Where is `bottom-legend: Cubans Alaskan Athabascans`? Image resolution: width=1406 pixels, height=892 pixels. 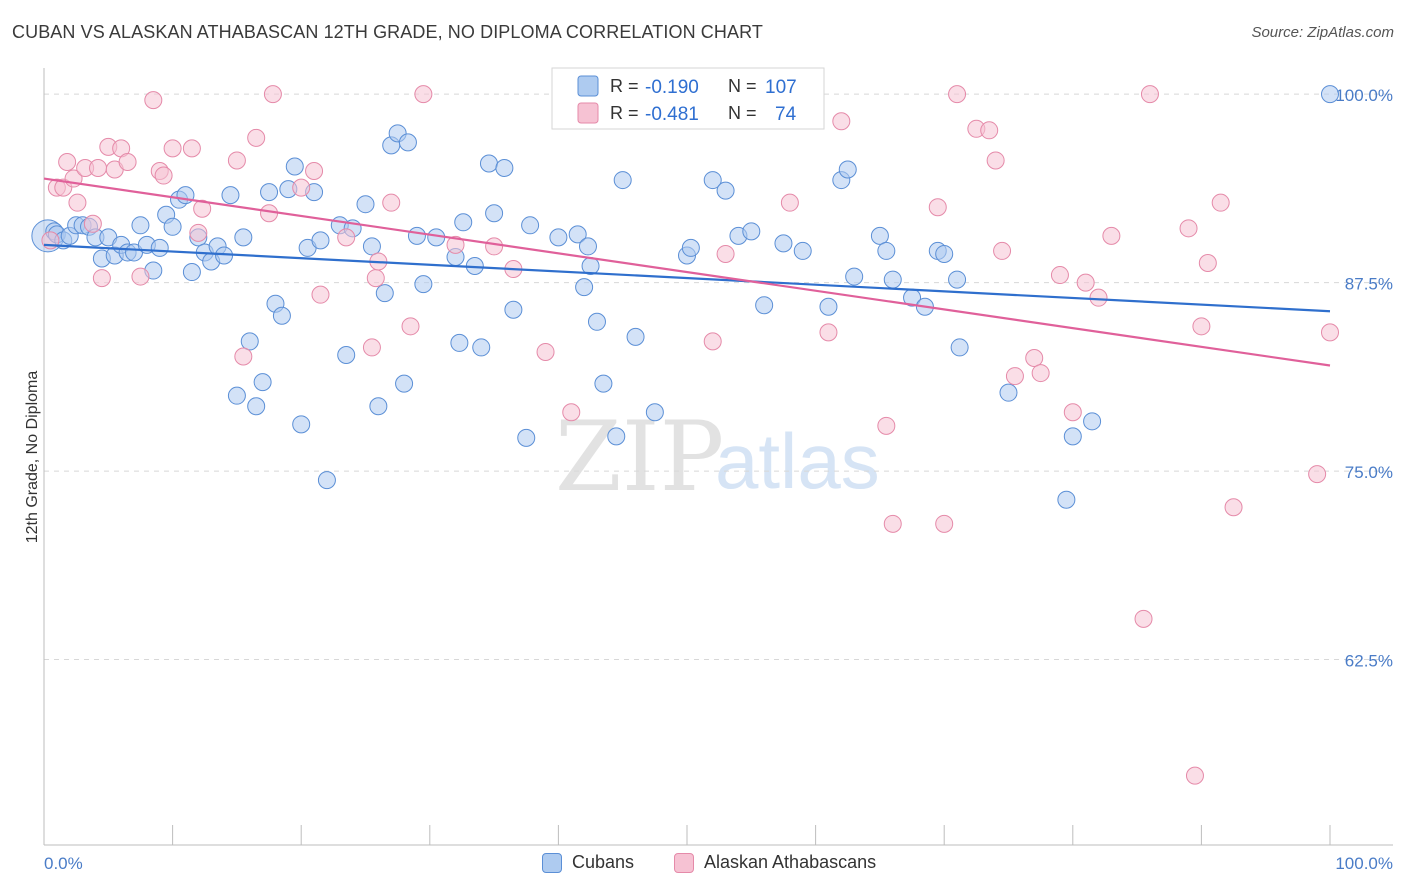 bottom-legend: Cubans Alaskan Athabascans is located at coordinates (703, 865).